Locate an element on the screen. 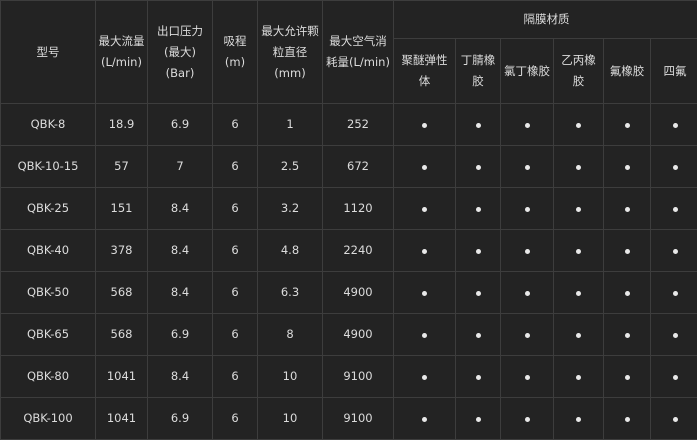 Image resolution: width=697 pixels, height=440 pixels. cell-particle: 8 is located at coordinates (290, 335).